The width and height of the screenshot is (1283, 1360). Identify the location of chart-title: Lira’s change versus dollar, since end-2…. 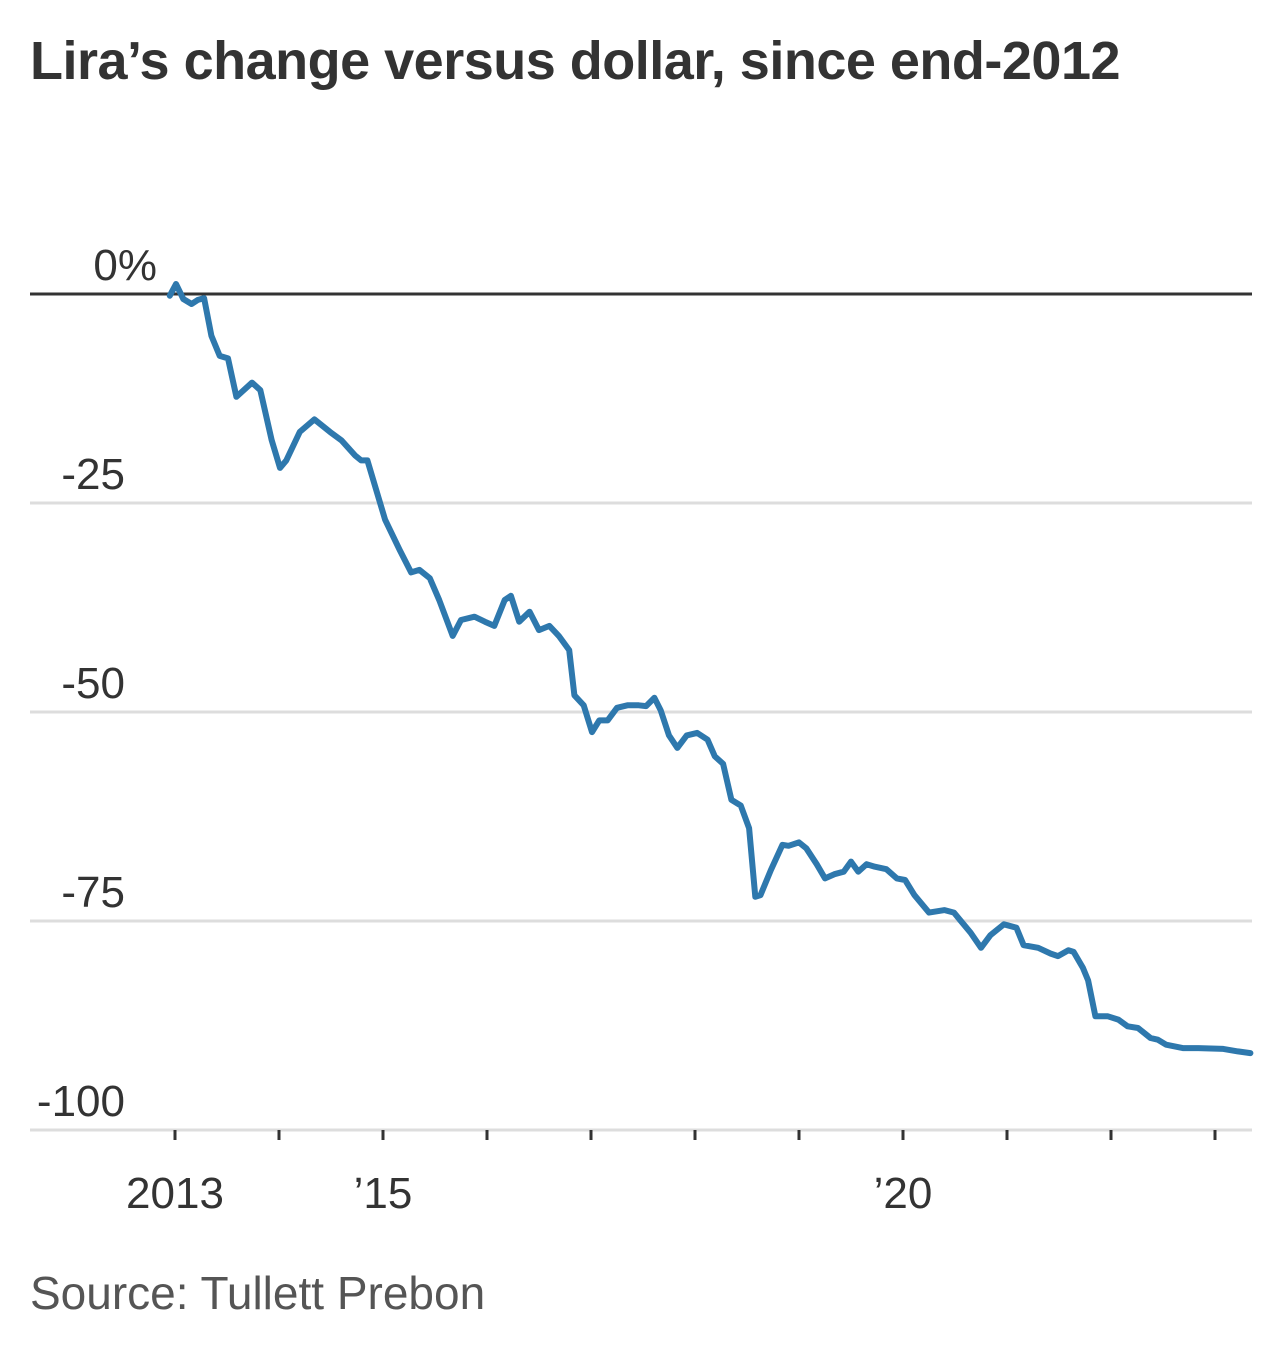
(575, 61).